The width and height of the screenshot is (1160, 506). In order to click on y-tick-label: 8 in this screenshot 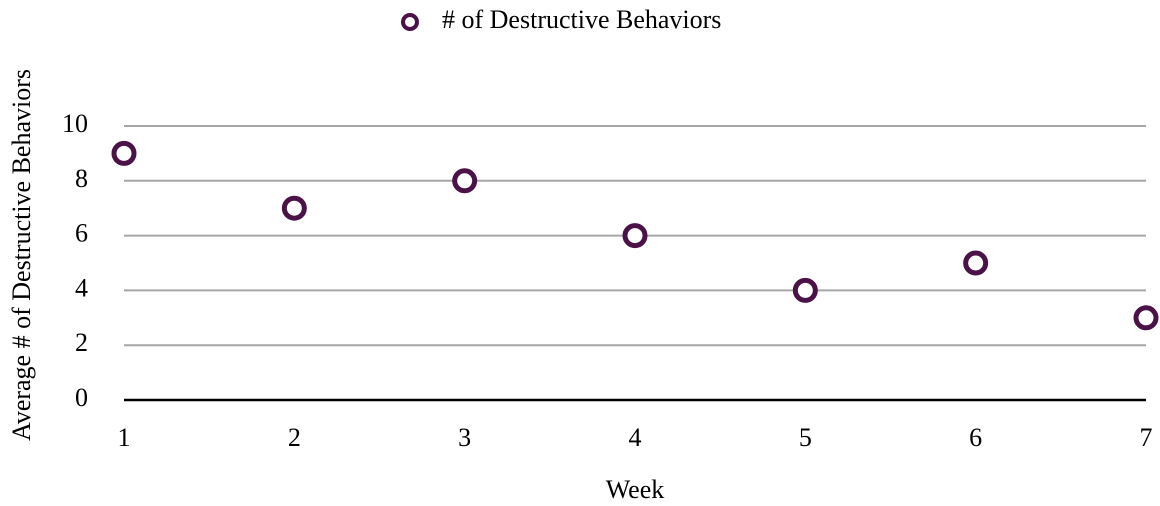, I will do `click(81, 178)`.